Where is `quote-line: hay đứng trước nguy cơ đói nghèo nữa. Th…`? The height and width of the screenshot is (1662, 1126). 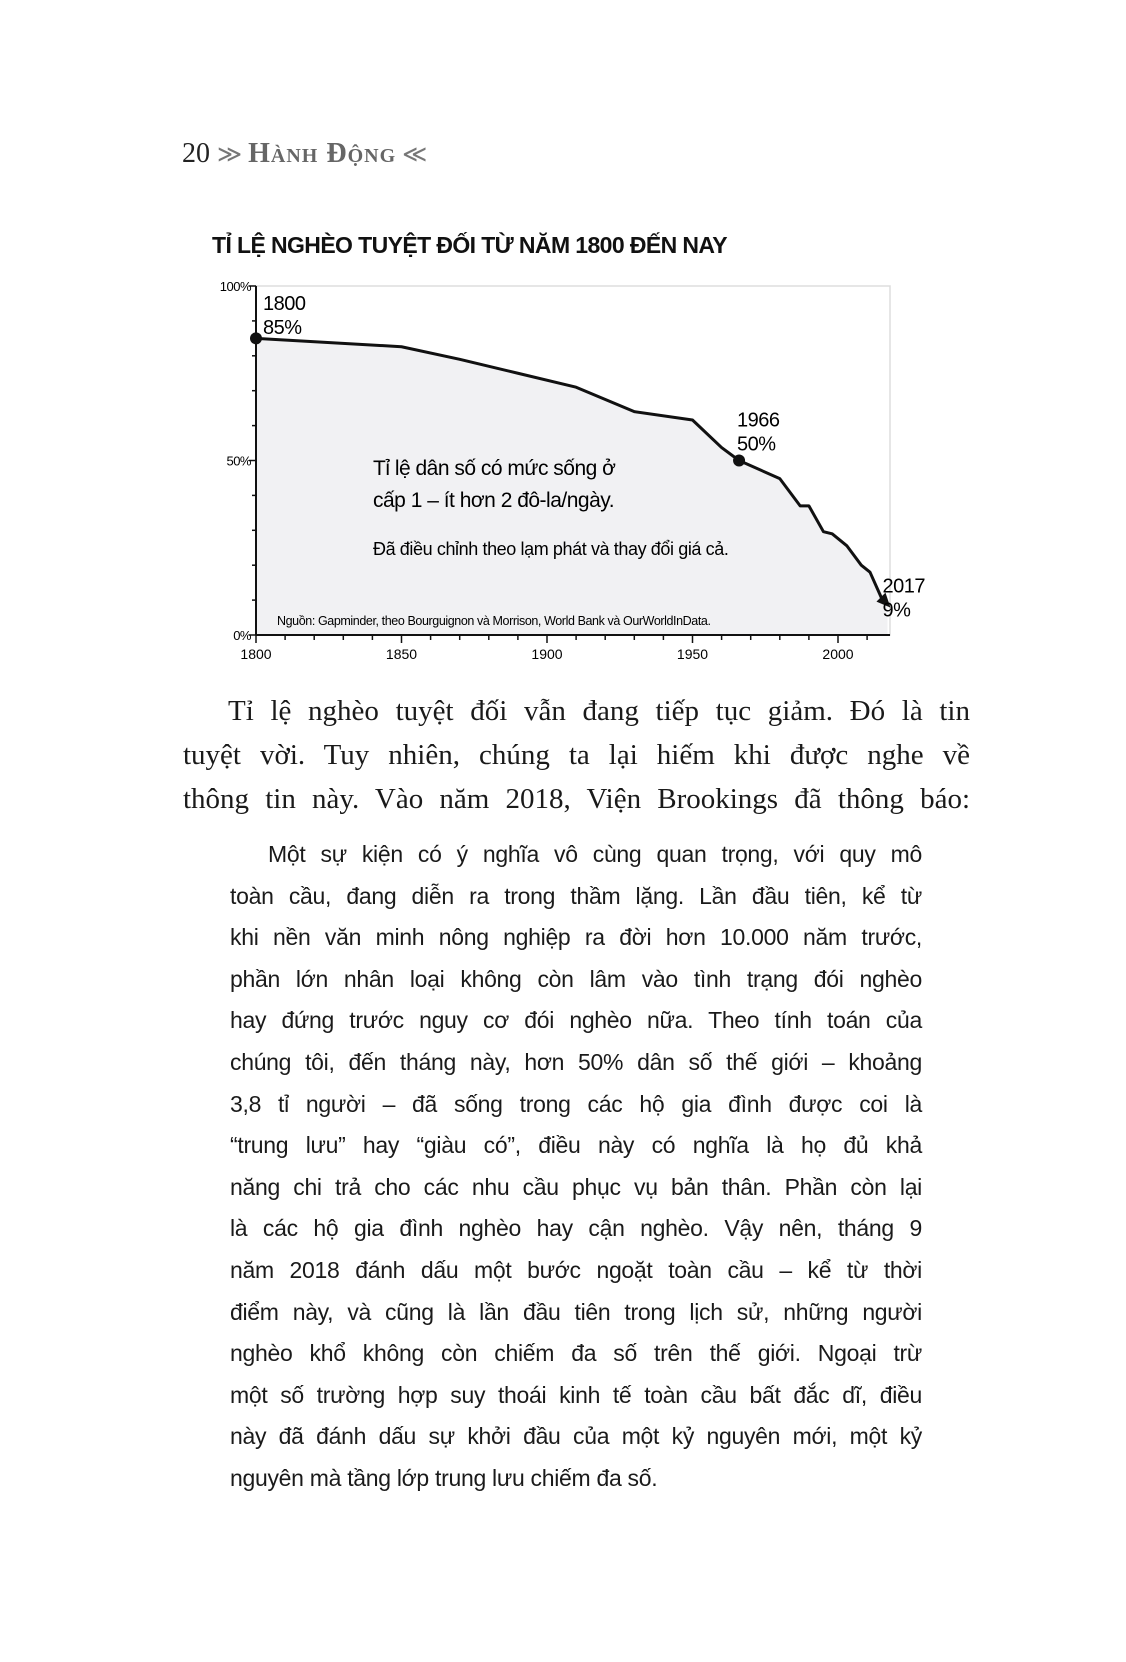
quote-line: hay đứng trước nguy cơ đói nghèo nữa. Th… is located at coordinates (576, 1020).